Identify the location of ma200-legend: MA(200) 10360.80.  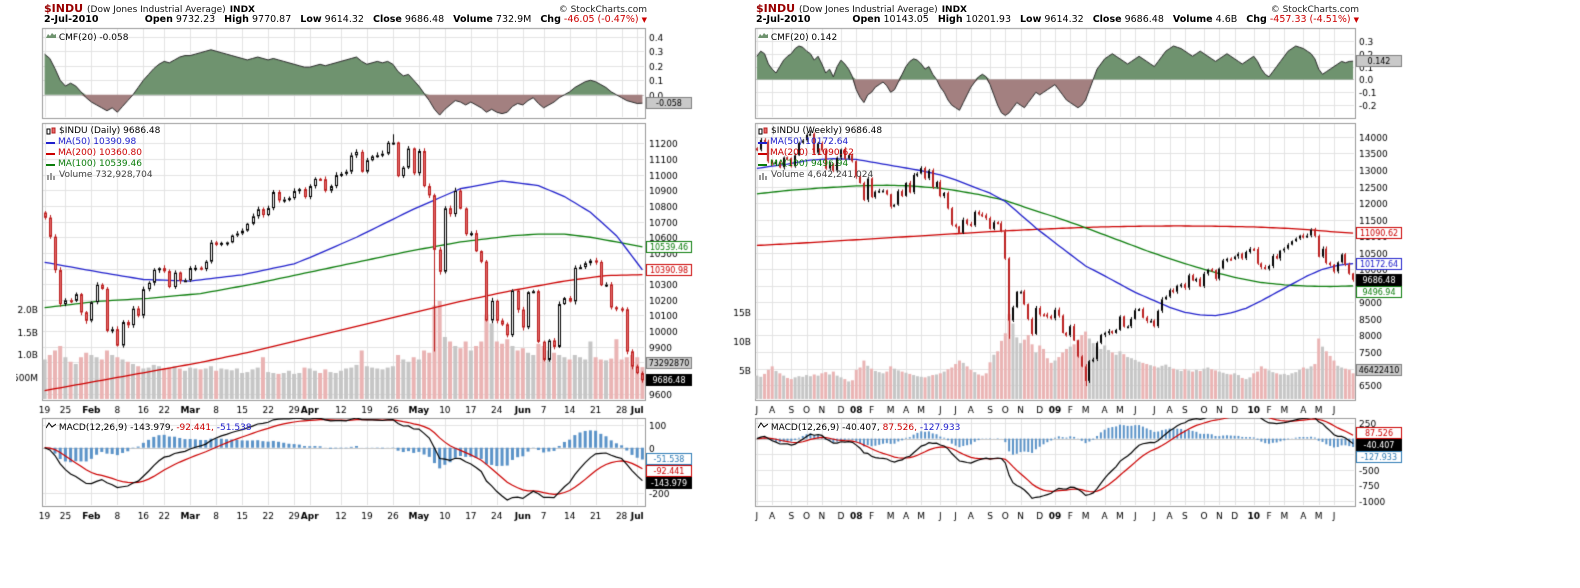
(103, 153).